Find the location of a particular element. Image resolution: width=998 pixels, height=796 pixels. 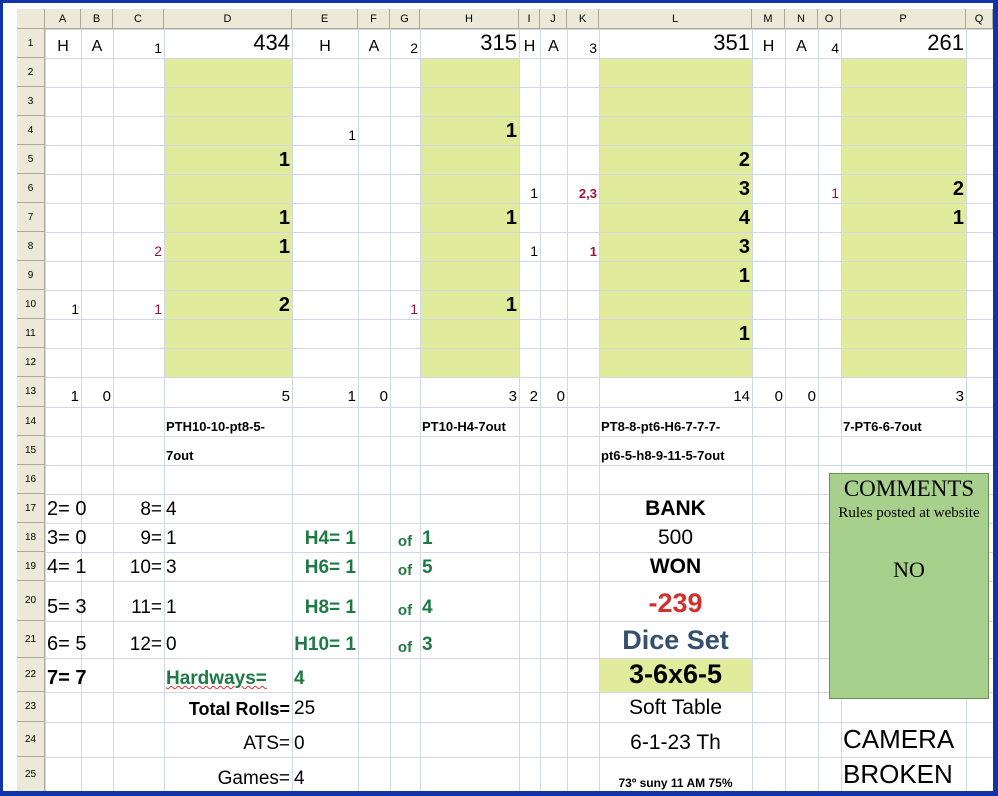

row-header: 1 is located at coordinates (31, 43).